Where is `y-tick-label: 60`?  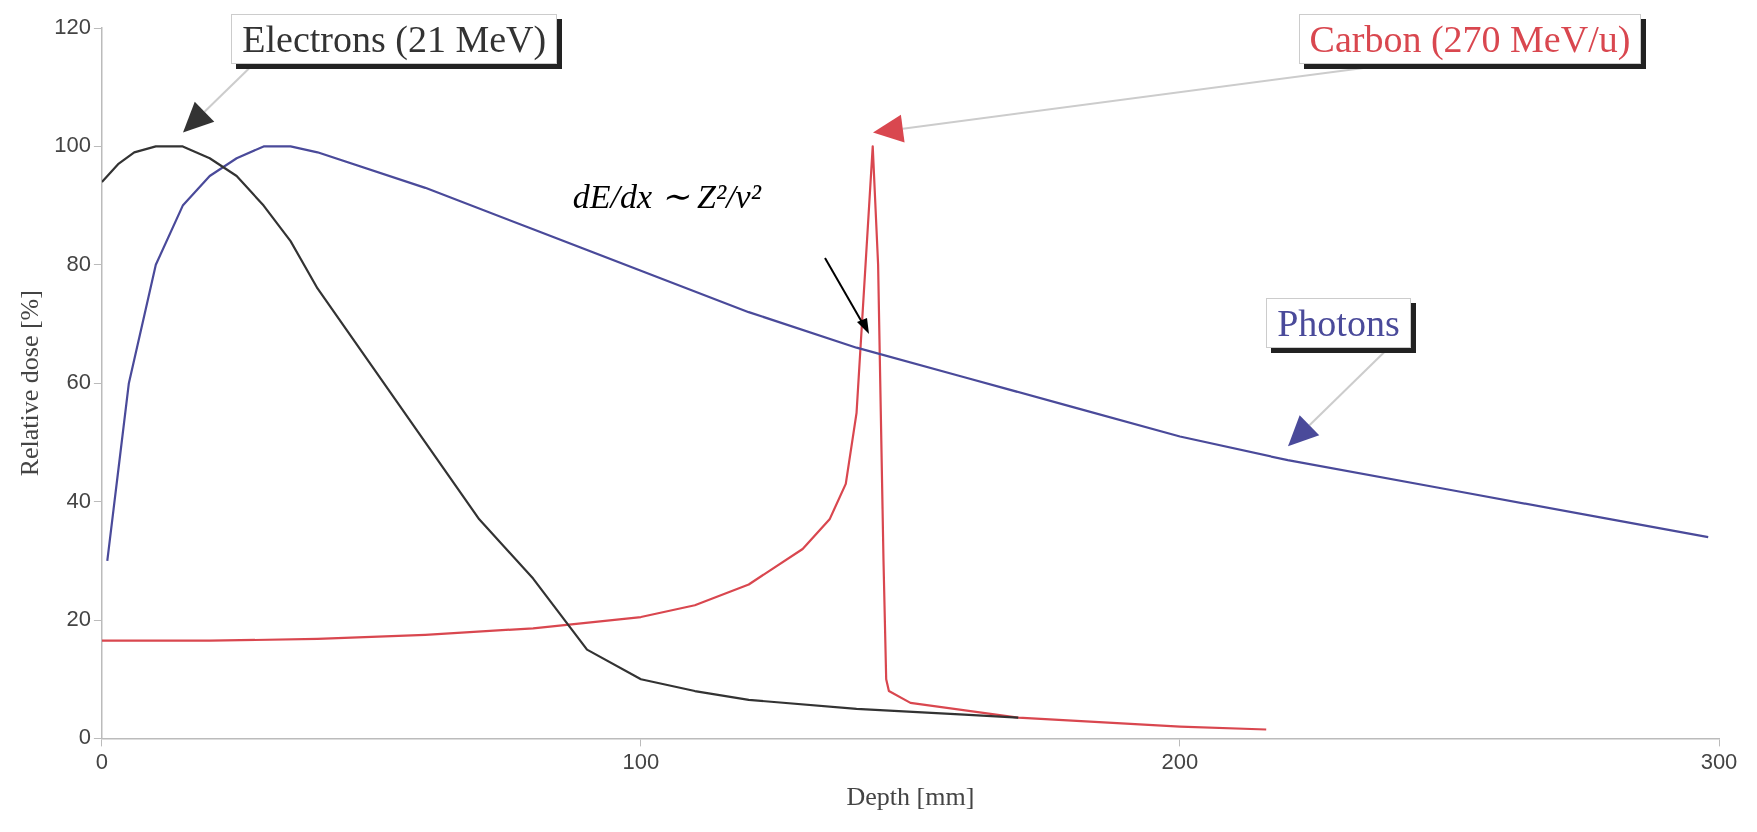 y-tick-label: 60 is located at coordinates (78, 382).